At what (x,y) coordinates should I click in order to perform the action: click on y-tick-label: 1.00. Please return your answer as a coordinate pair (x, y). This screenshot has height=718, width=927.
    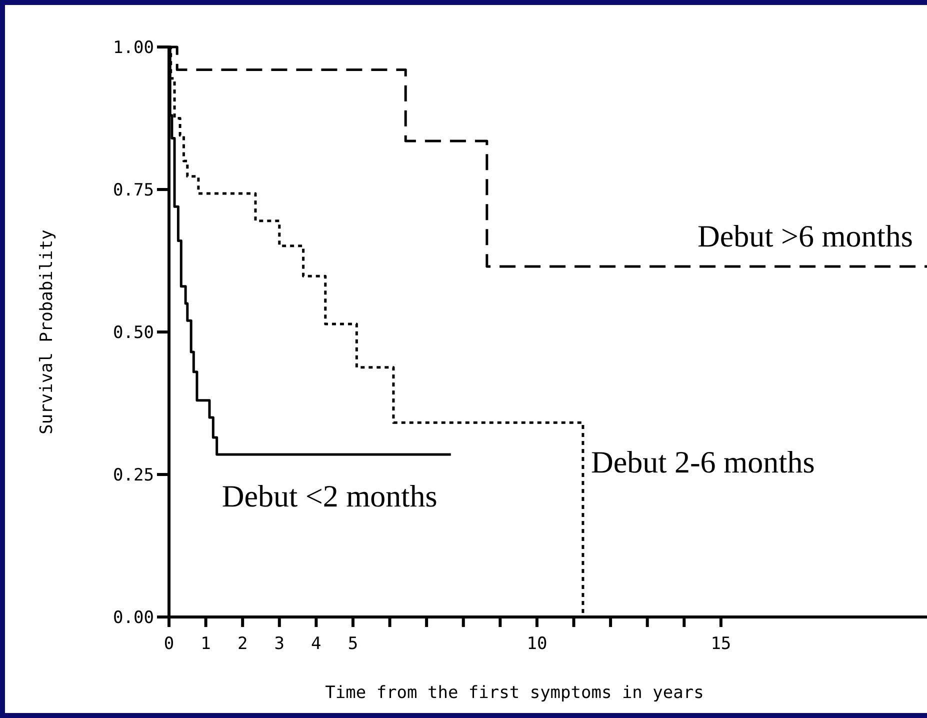
    Looking at the image, I should click on (133, 48).